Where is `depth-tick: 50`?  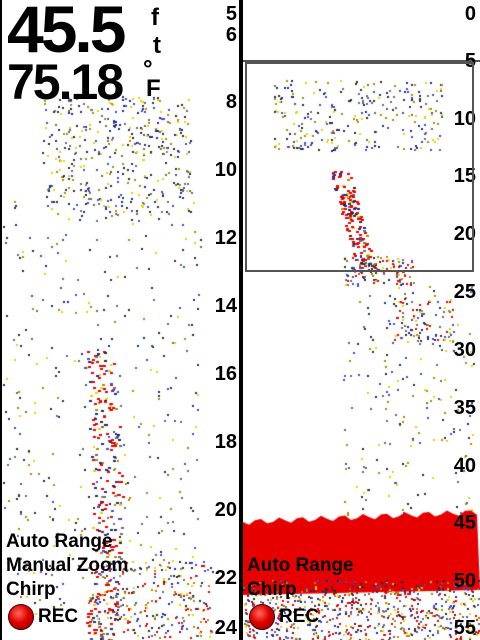
depth-tick: 50 is located at coordinates (464, 581).